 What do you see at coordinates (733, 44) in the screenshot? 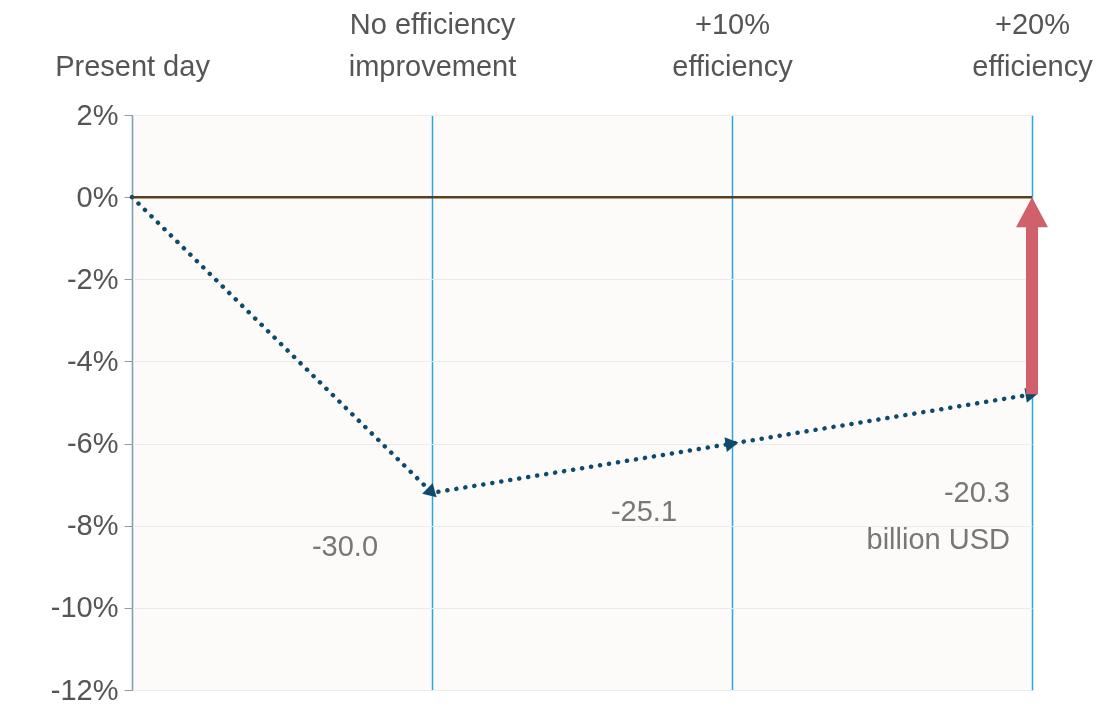
I see `x-tick-label: +10% efficiency` at bounding box center [733, 44].